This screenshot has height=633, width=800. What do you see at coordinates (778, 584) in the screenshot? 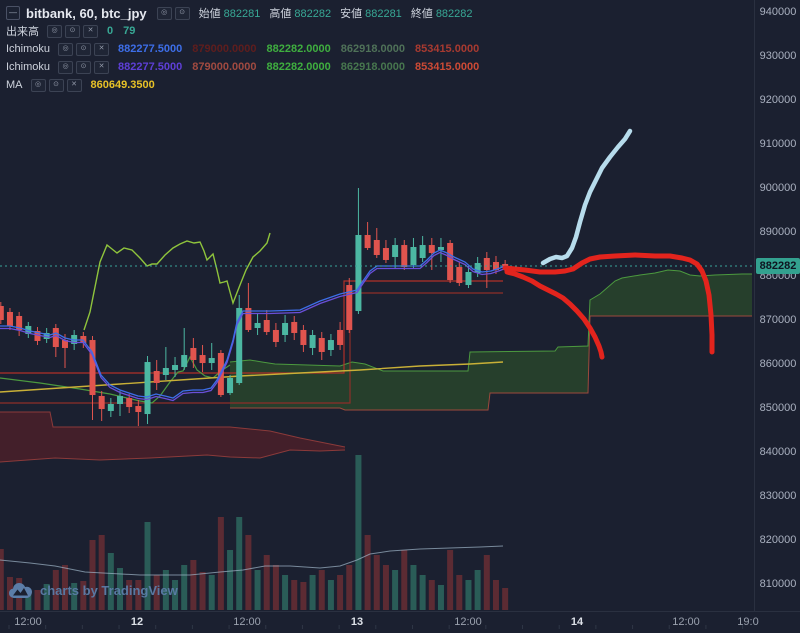
I see `price-tick-label: 810000` at bounding box center [778, 584].